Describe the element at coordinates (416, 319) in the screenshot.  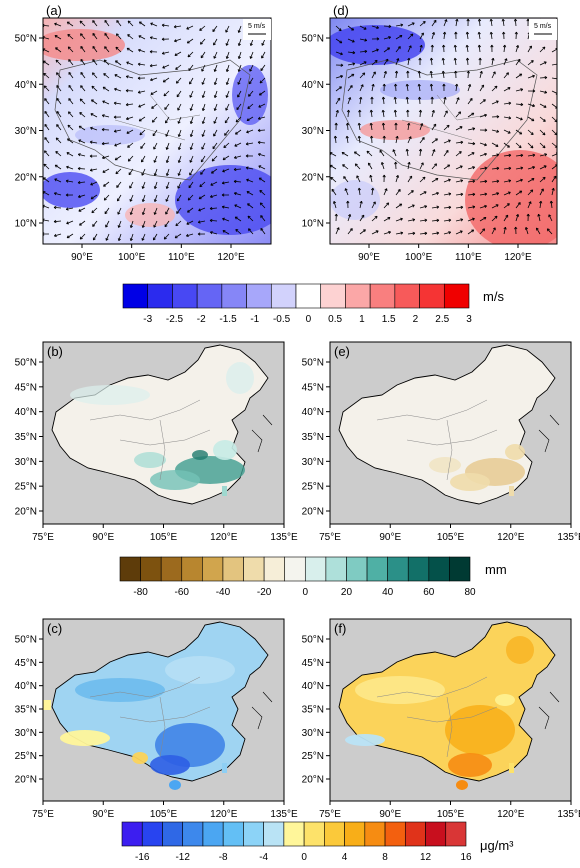
I see `colorbar-wind-tick: 2` at that location.